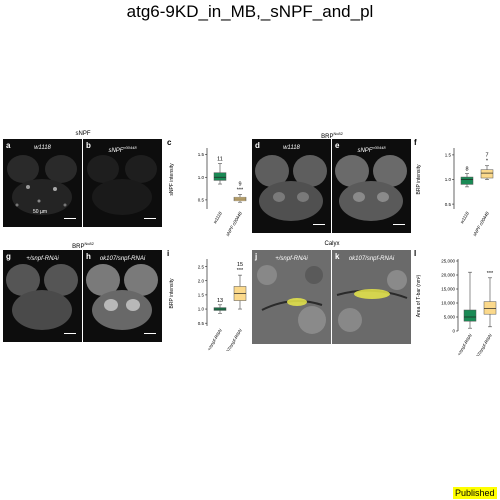 This screenshot has width=500, height=500. Describe the element at coordinates (371, 149) in the screenshot. I see `genotype-label-e: sNPFc00448` at that location.